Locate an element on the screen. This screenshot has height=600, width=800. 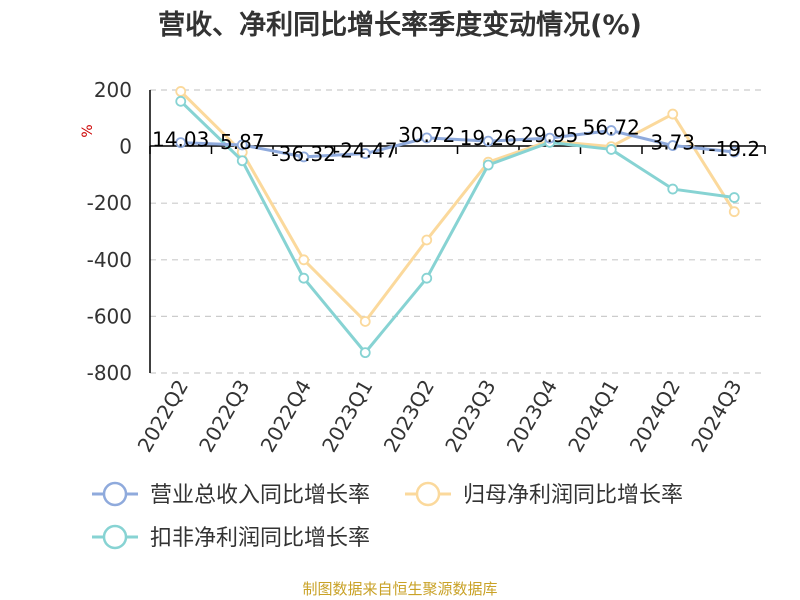
y-tick-label: 200 is located at coordinates (113, 90).